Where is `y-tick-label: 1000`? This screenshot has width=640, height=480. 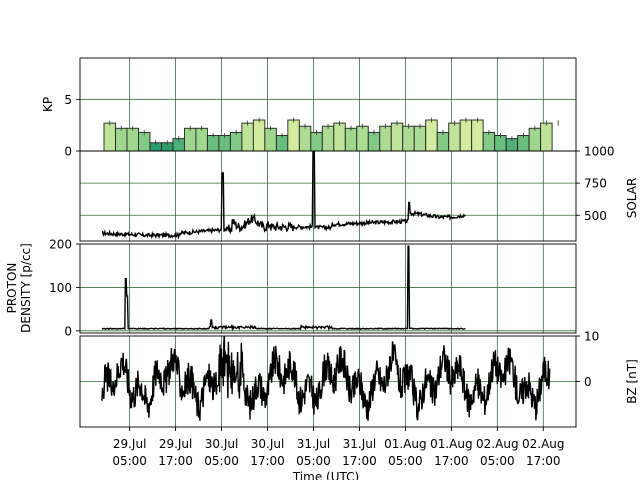 y-tick-label: 1000 is located at coordinates (599, 152).